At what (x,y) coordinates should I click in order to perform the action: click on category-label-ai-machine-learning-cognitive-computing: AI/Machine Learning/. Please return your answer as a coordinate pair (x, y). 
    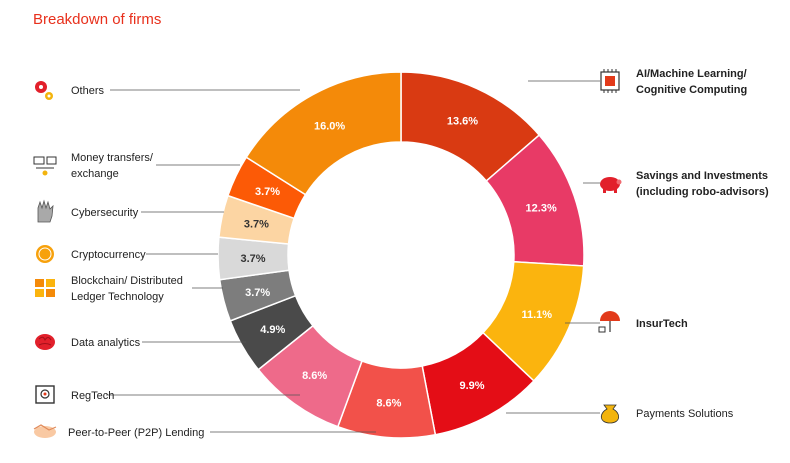
    Looking at the image, I should click on (691, 74).